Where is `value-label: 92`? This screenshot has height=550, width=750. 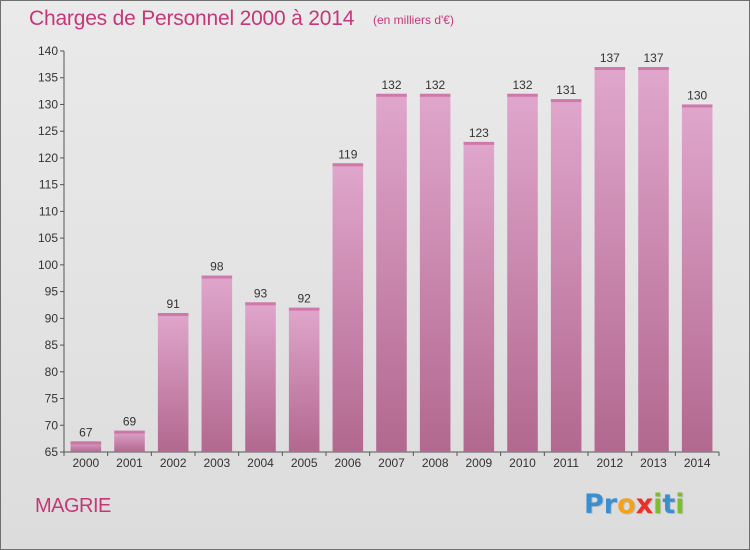 value-label: 92 is located at coordinates (304, 299).